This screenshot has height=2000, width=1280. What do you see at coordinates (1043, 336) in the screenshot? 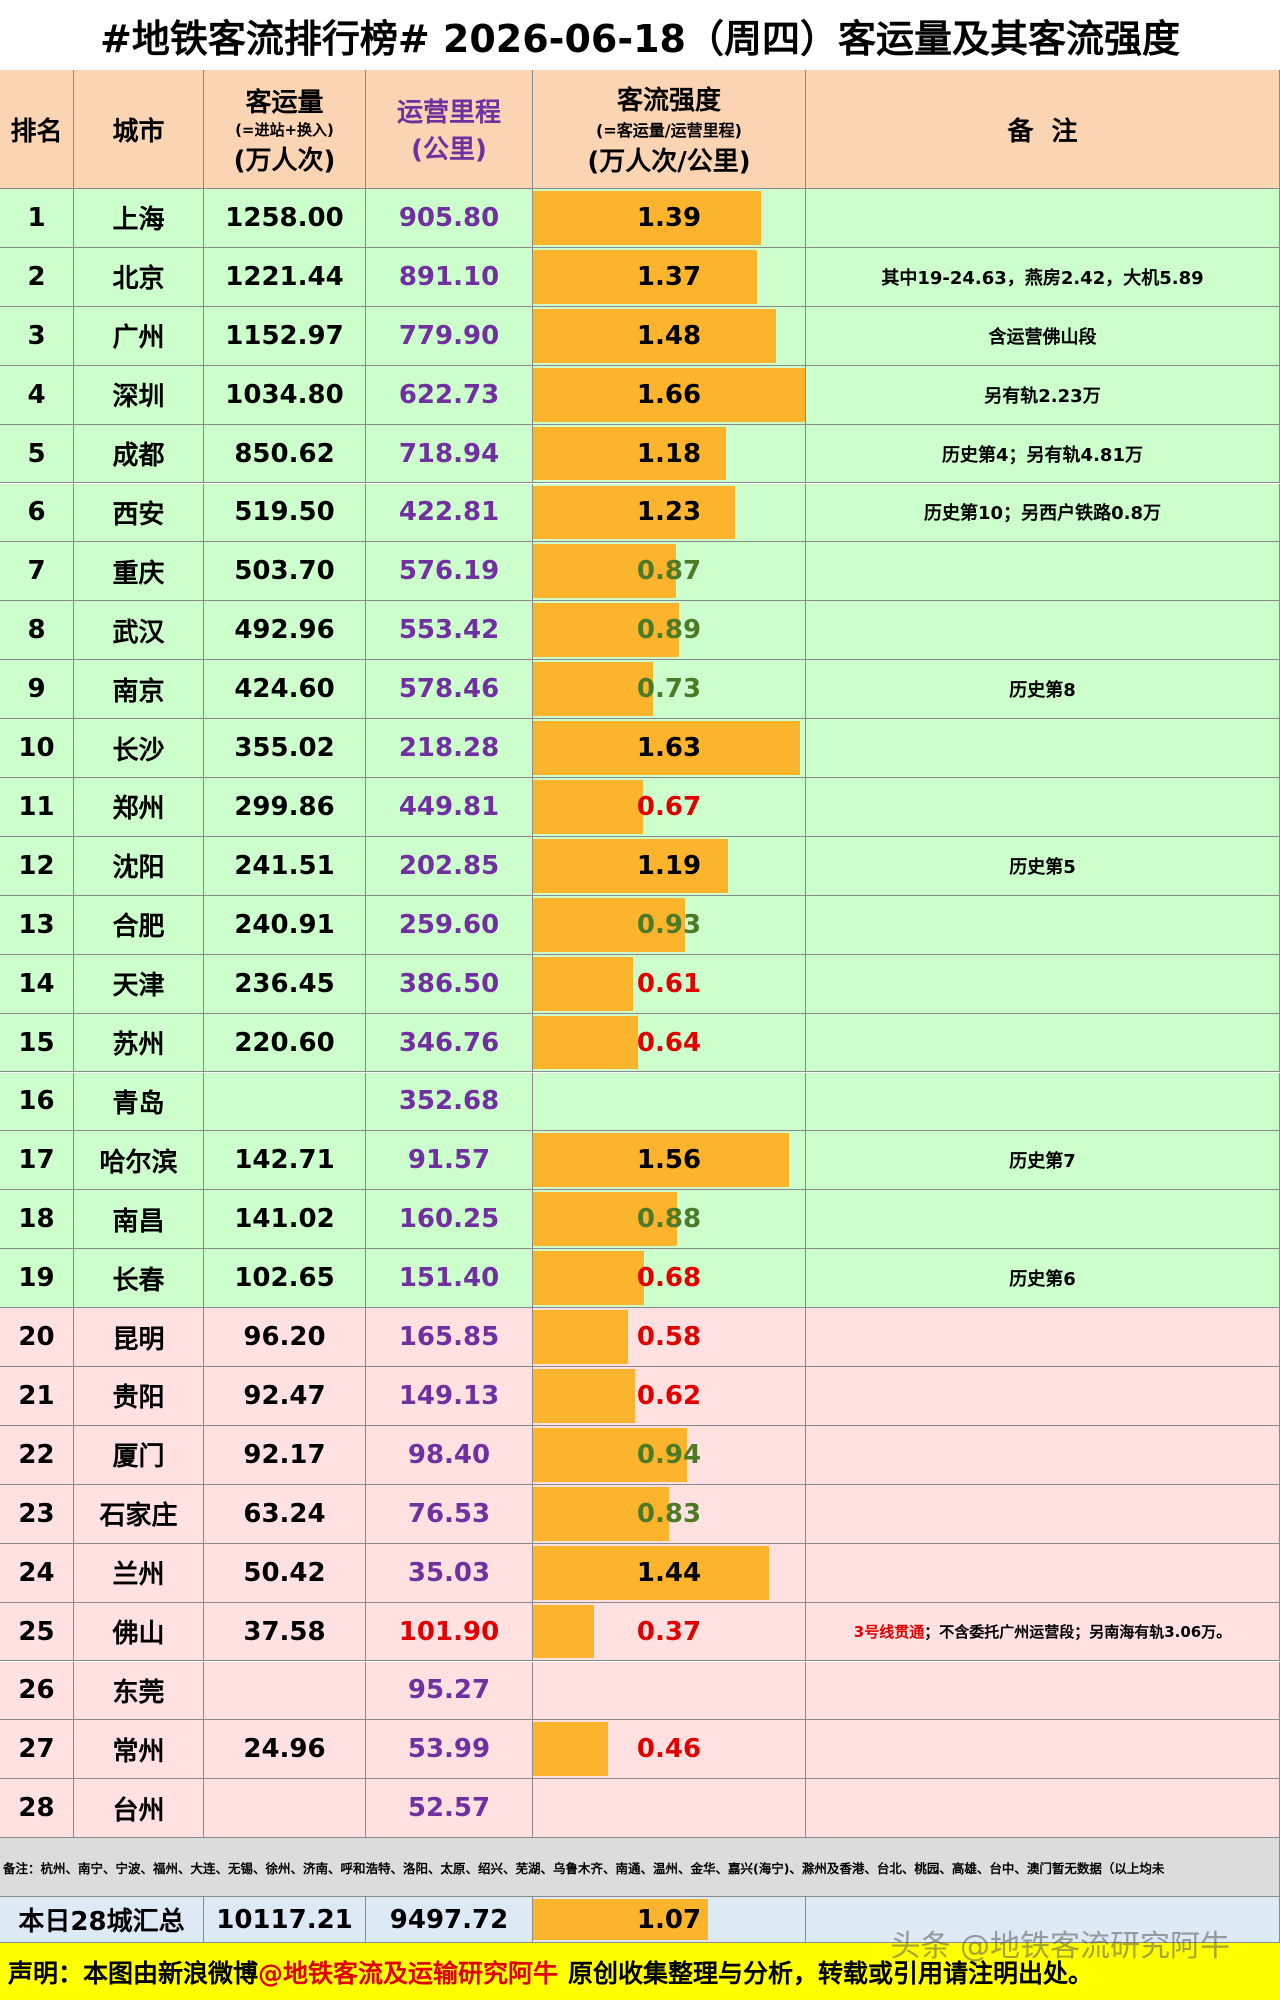
I see `remark-cell: 含运营佛山段` at bounding box center [1043, 336].